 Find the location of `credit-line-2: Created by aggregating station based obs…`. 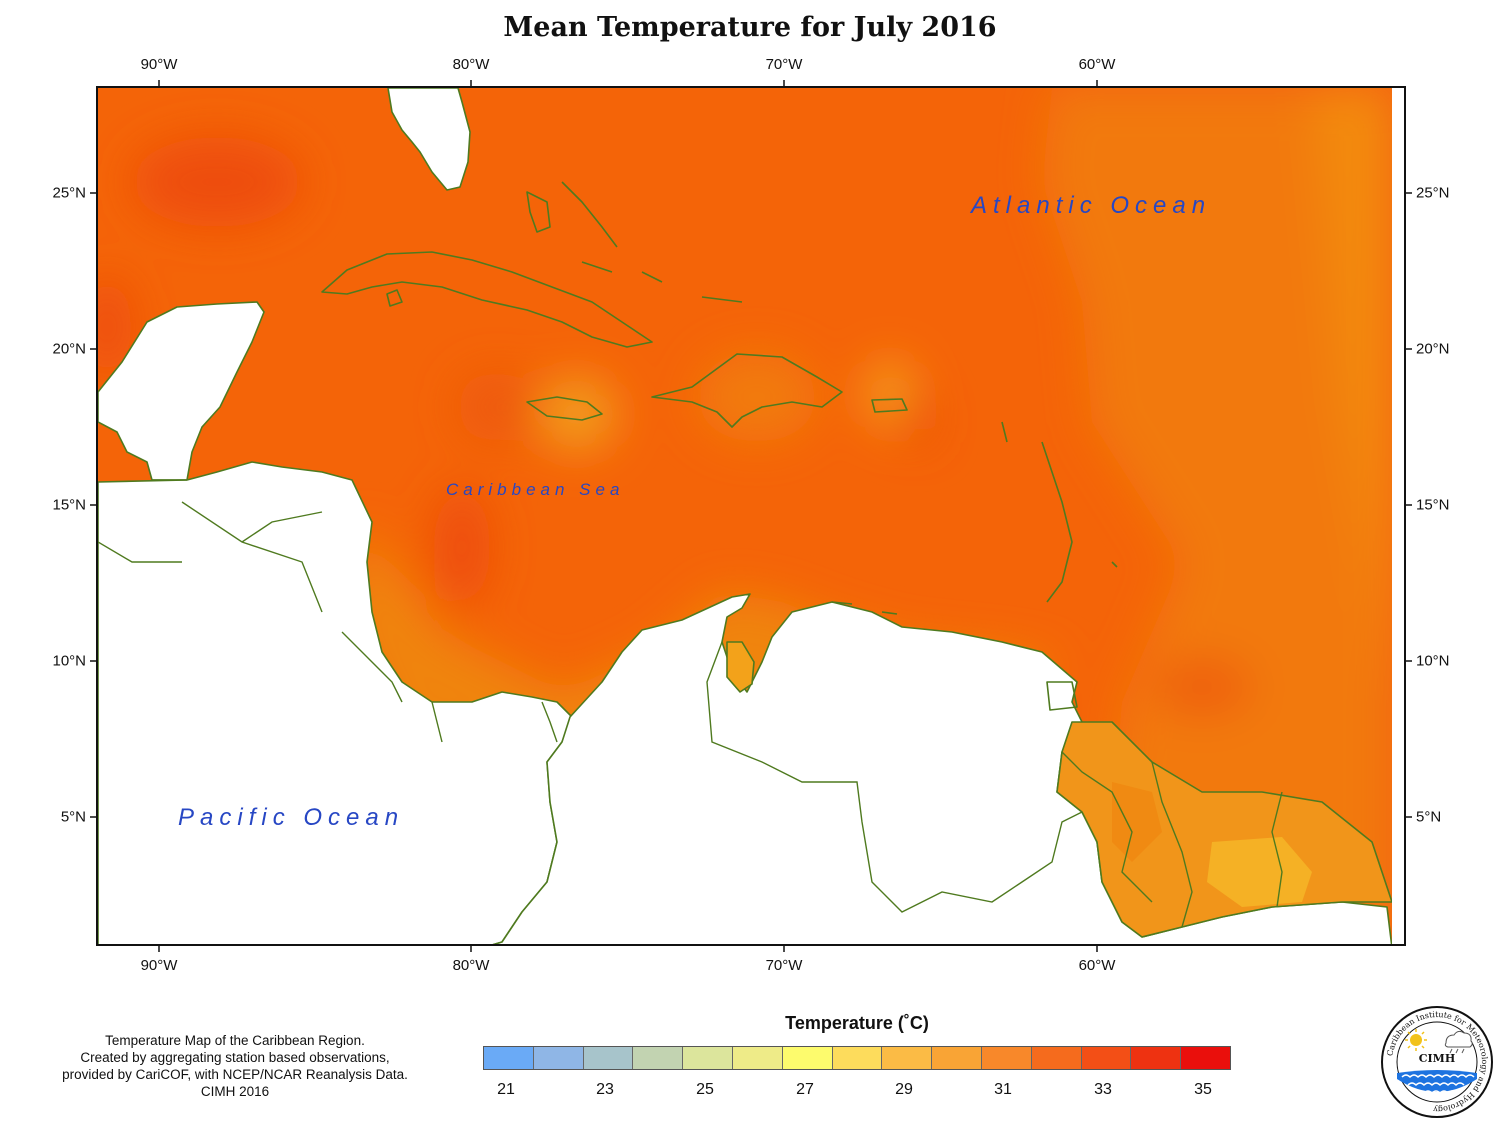

credit-line-2: Created by aggregating station based obs… is located at coordinates (235, 1057).